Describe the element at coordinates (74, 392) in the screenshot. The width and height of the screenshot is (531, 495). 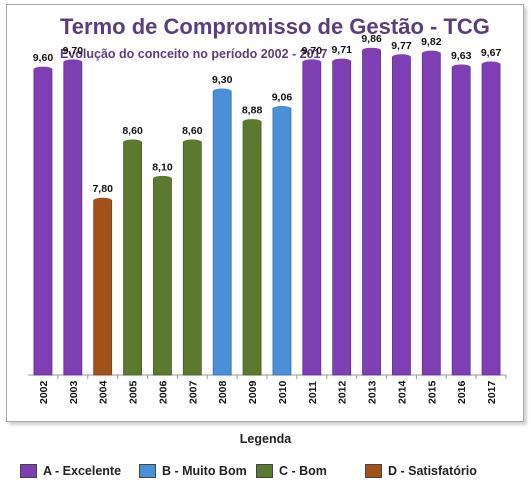
I see `x-tick-label-2003: 2003` at that location.